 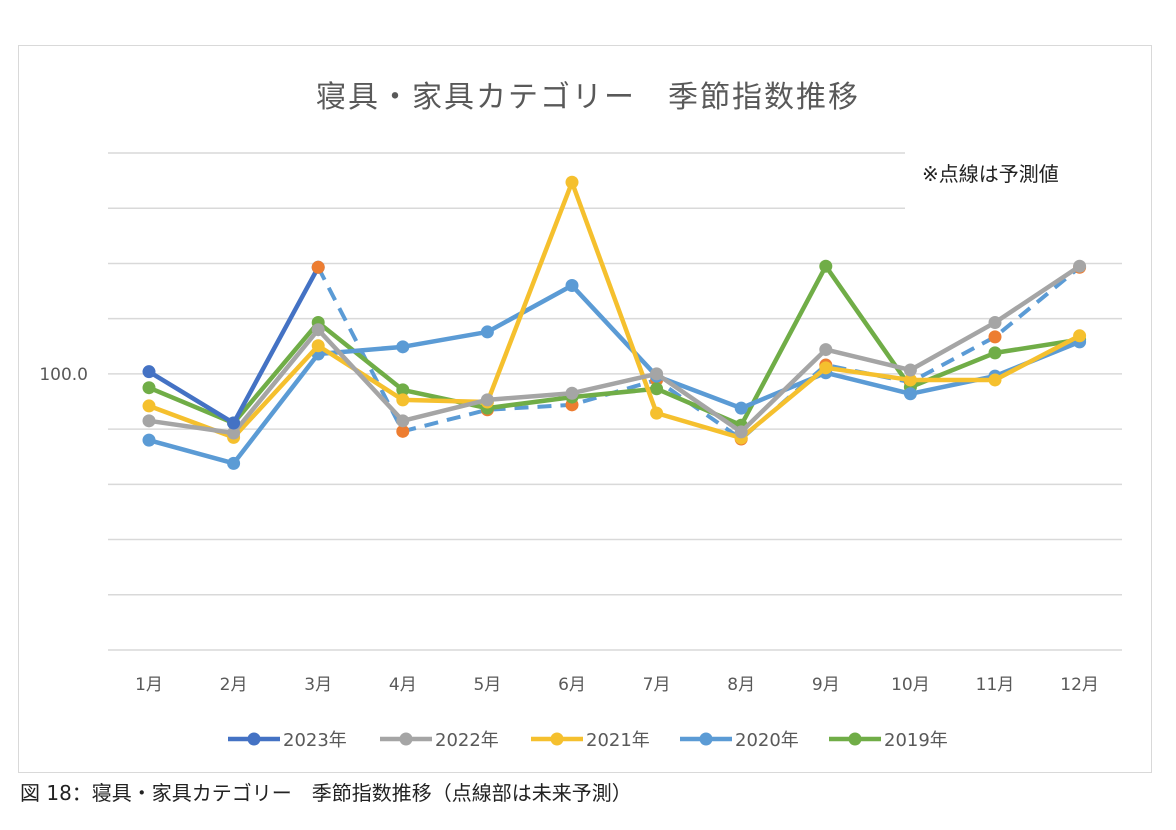 What do you see at coordinates (657, 685) in the screenshot?
I see `x-tick-label: 7月` at bounding box center [657, 685].